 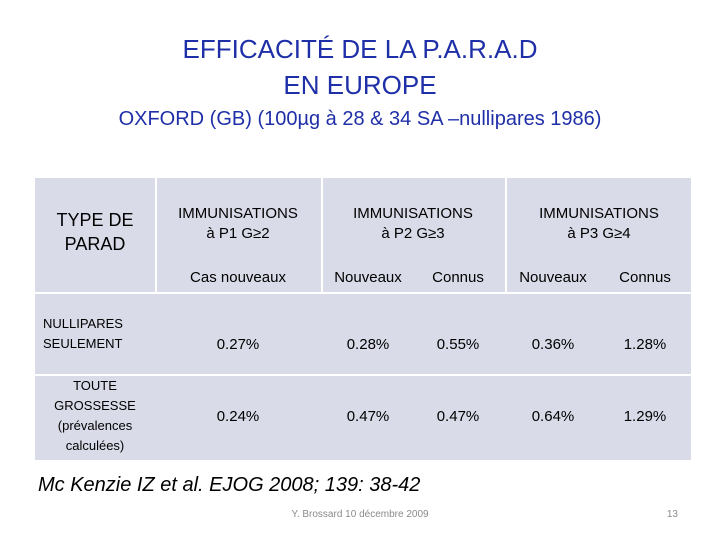 What do you see at coordinates (553, 344) in the screenshot?
I see `table-cell: 0.36%` at bounding box center [553, 344].